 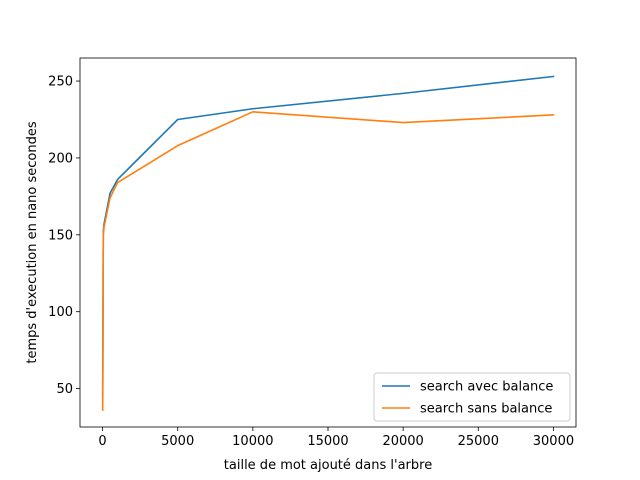 I want to click on y-tick-label: 250, so click(x=60, y=82).